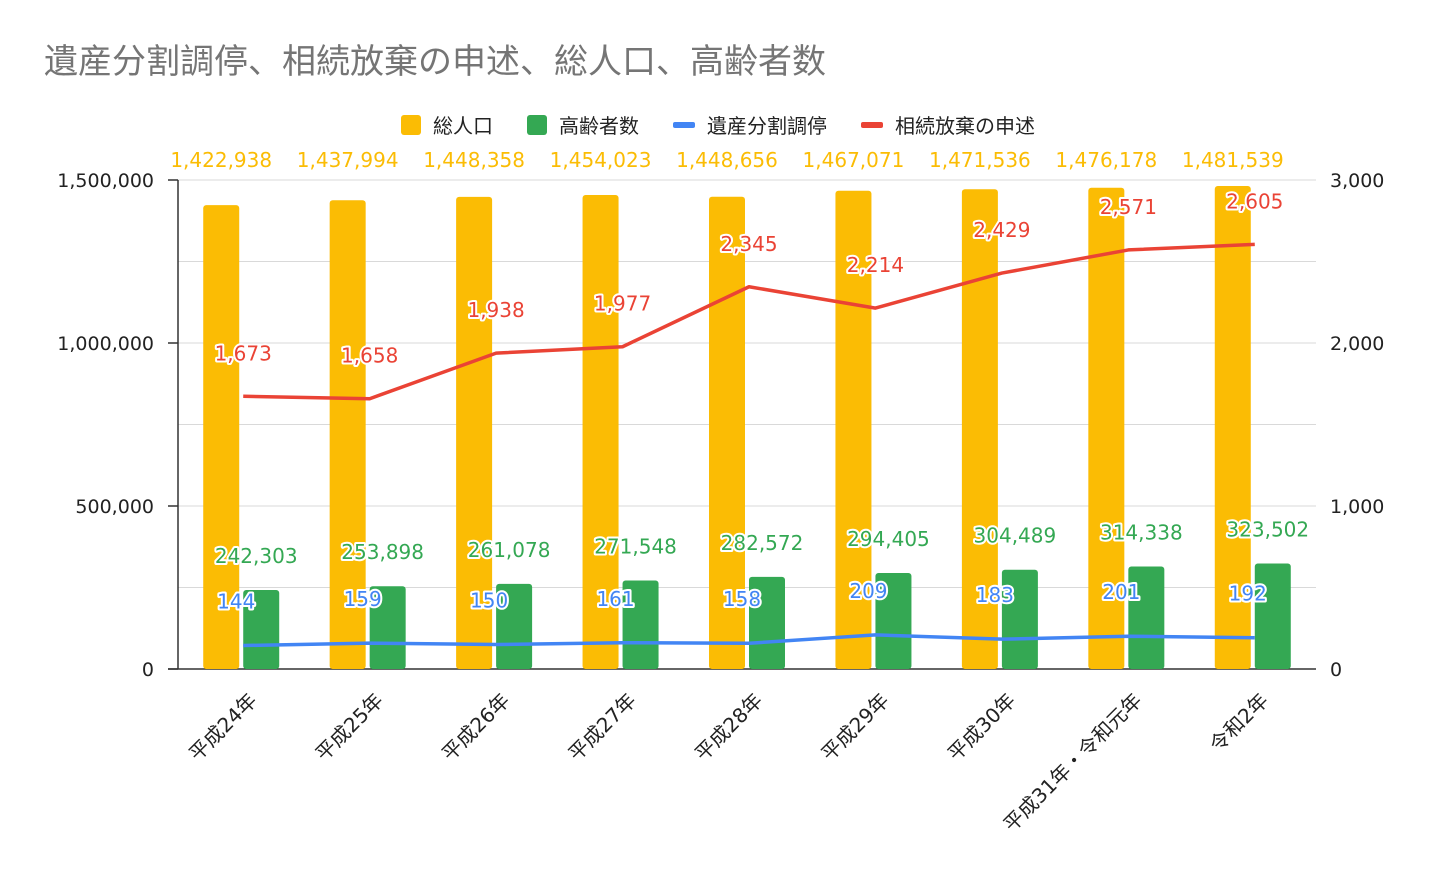  What do you see at coordinates (1233, 160) in the screenshot?
I see `data-label-total-population: 1,481,539` at bounding box center [1233, 160].